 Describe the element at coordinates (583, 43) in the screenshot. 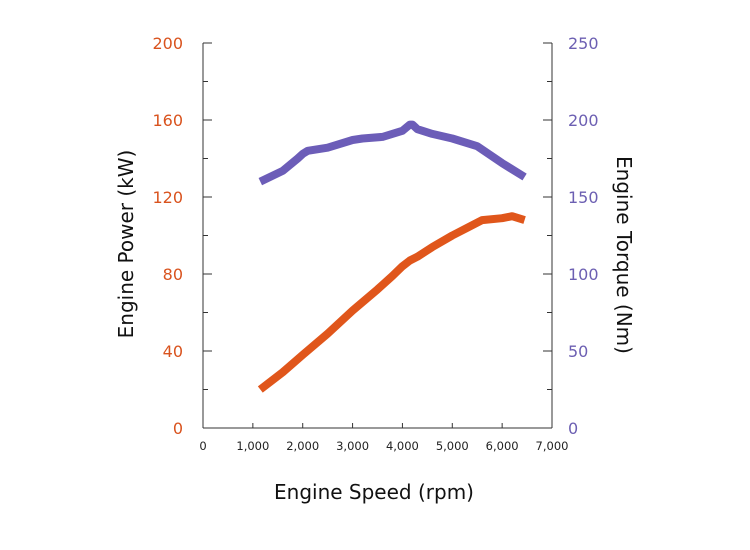

I see `y-right-tick-label: 250` at that location.